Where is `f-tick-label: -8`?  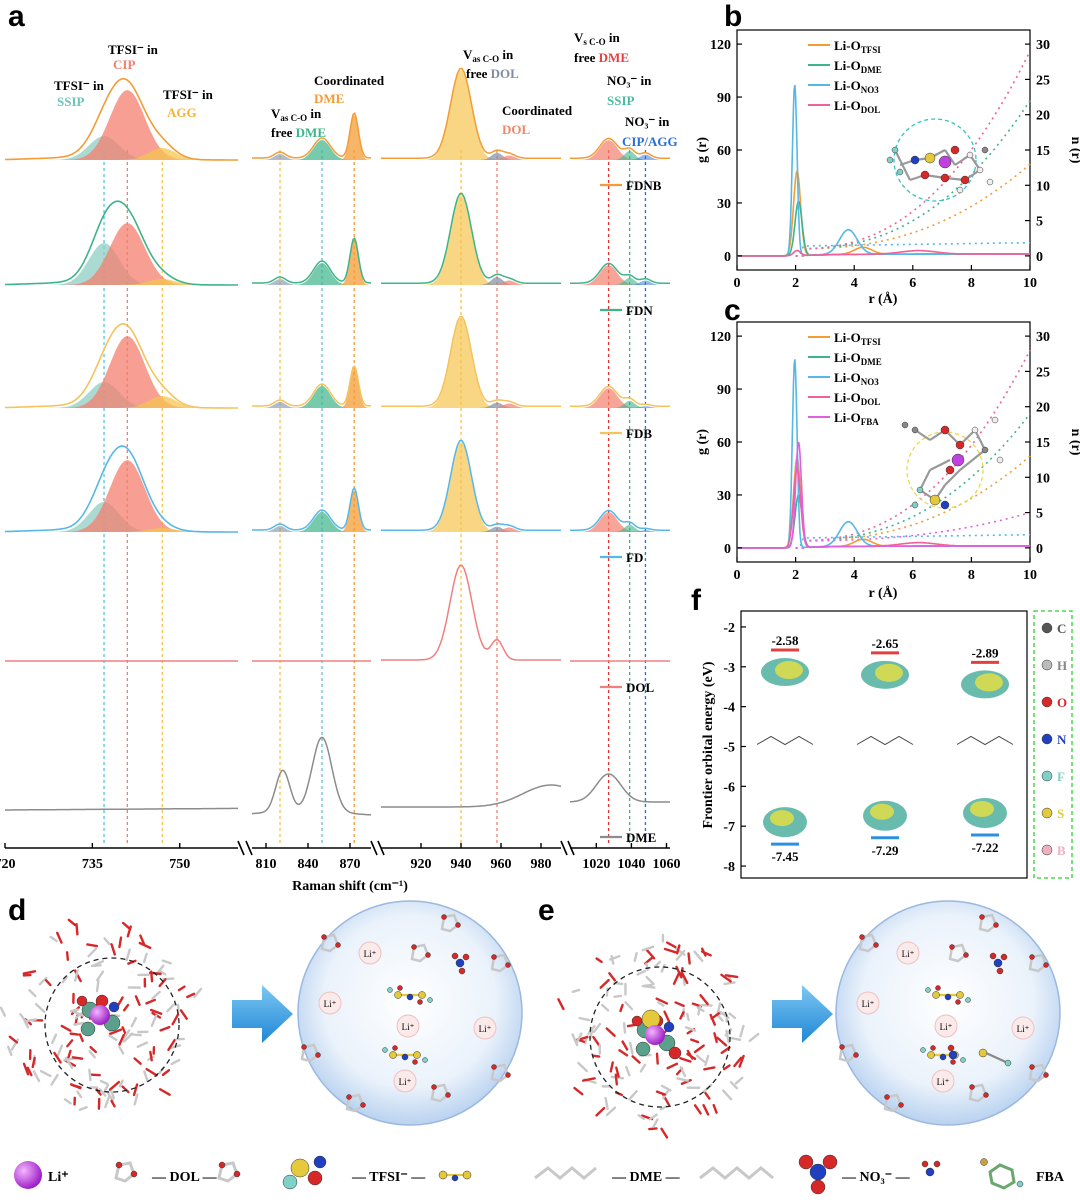
f-tick-label: -8 is located at coordinates (729, 867).